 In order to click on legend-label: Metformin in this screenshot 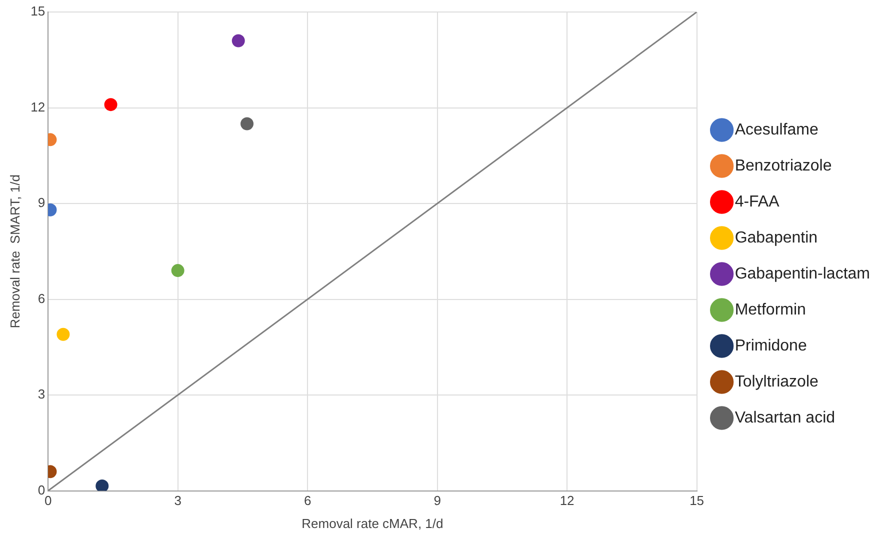, I will do `click(770, 309)`.